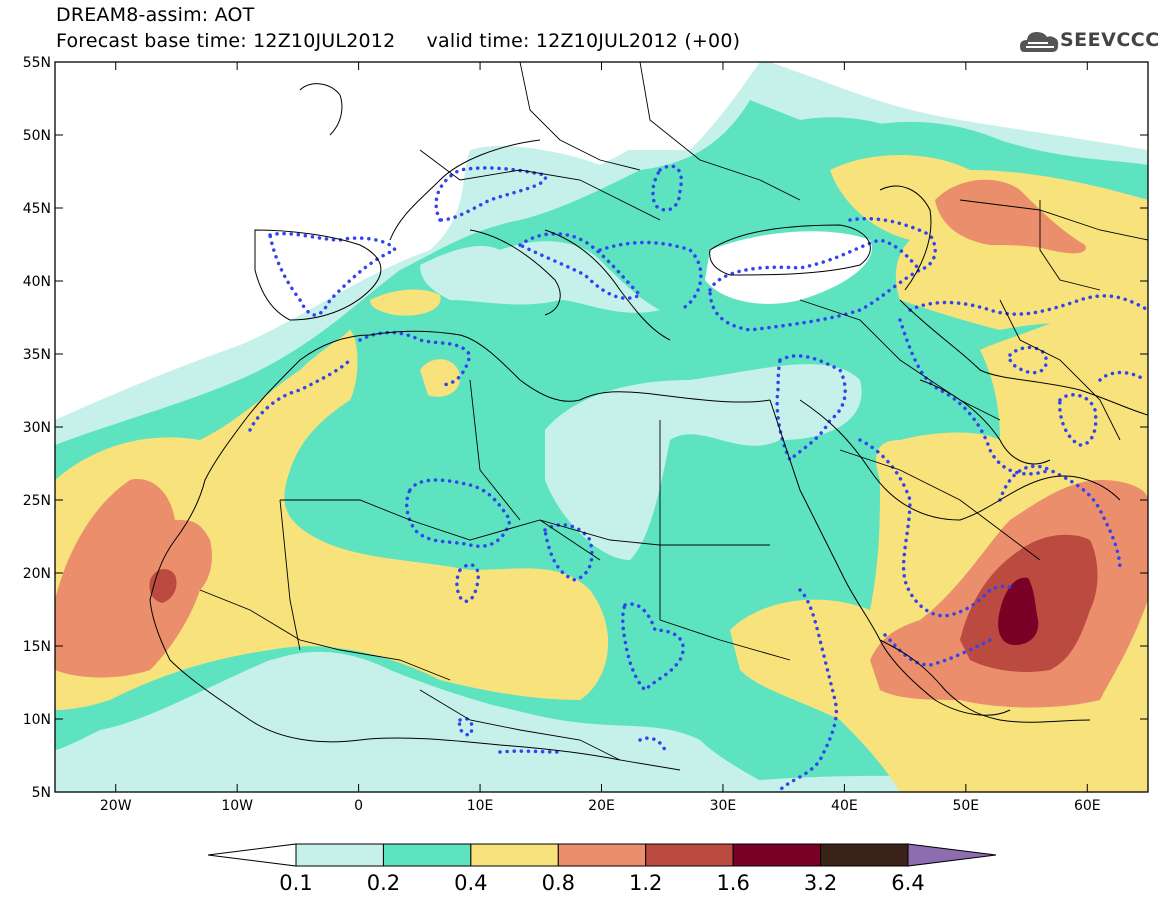 The width and height of the screenshot is (1165, 905). What do you see at coordinates (470, 883) in the screenshot?
I see `colorbar-label: 0.4` at bounding box center [470, 883].